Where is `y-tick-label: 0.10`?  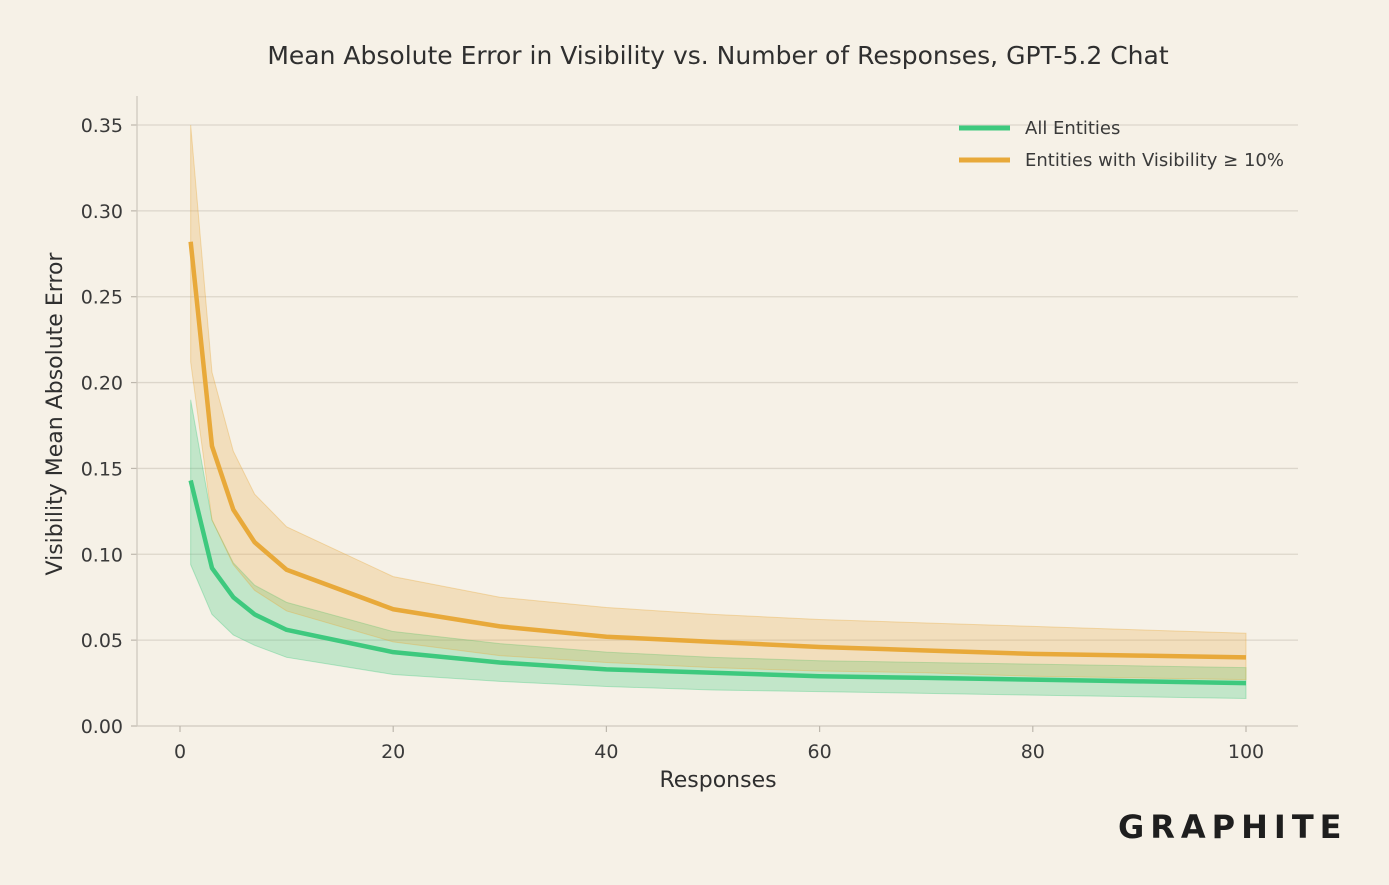 y-tick-label: 0.10 is located at coordinates (102, 555).